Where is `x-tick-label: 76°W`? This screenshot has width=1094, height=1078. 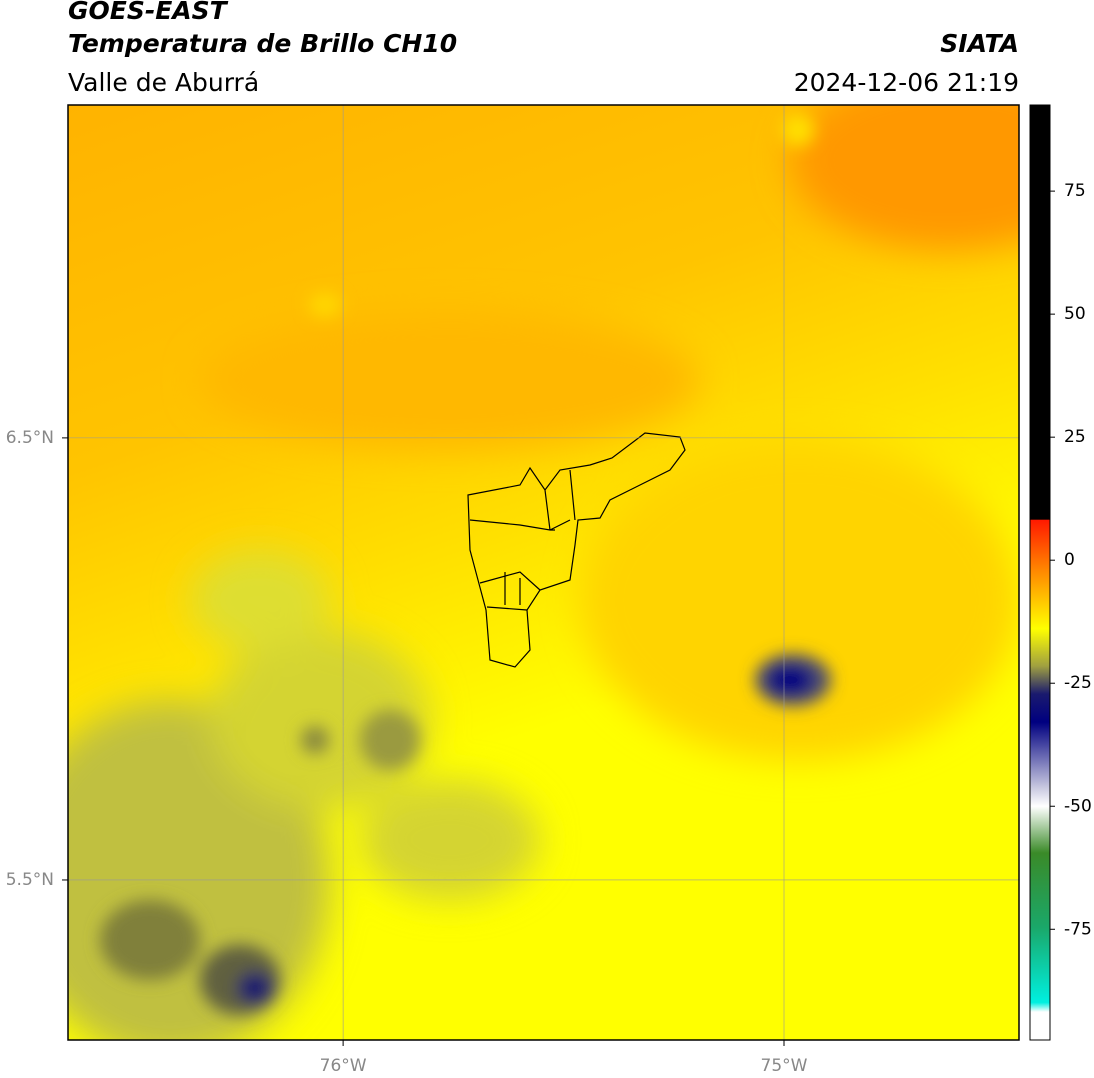 x-tick-label: 76°W is located at coordinates (343, 1066).